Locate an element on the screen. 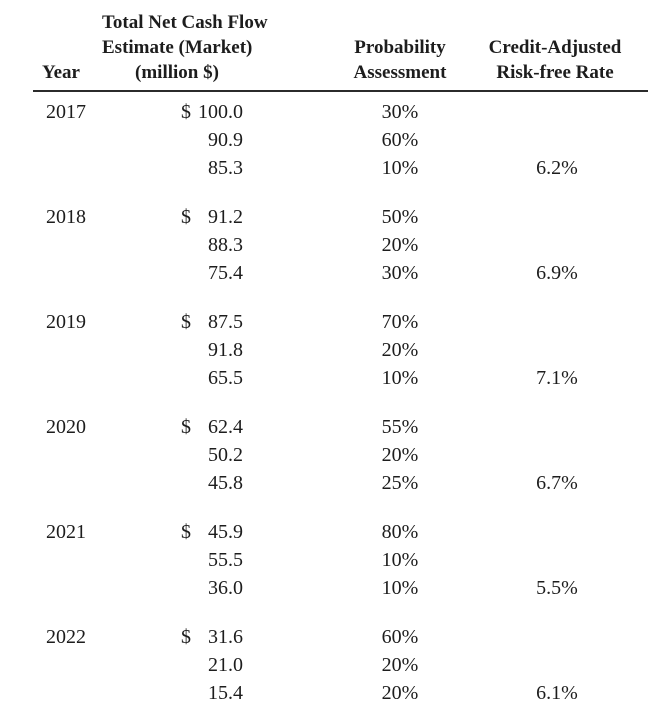 The image size is (650, 718). header-divider is located at coordinates (340, 91).